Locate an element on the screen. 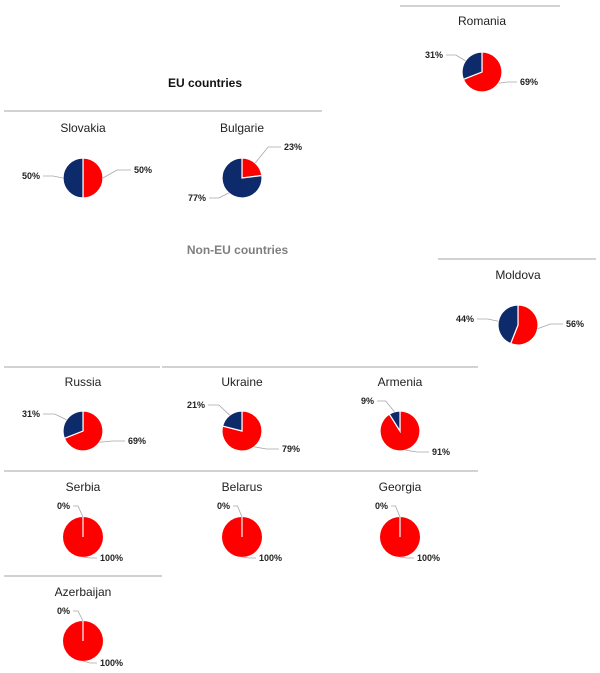 The height and width of the screenshot is (673, 600). pie-data-label-romania-0: 69% is located at coordinates (529, 82).